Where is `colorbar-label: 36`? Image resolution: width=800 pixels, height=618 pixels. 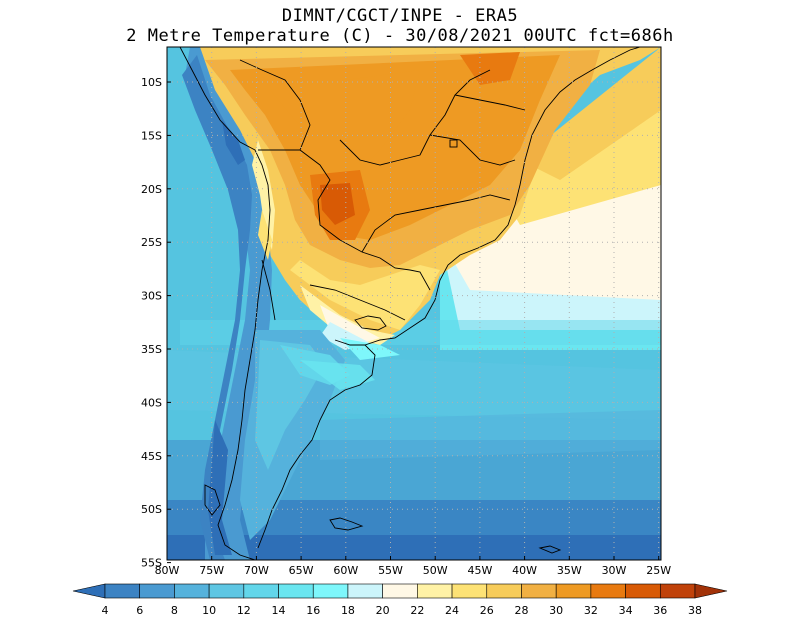 colorbar-label: 36 is located at coordinates (660, 610).